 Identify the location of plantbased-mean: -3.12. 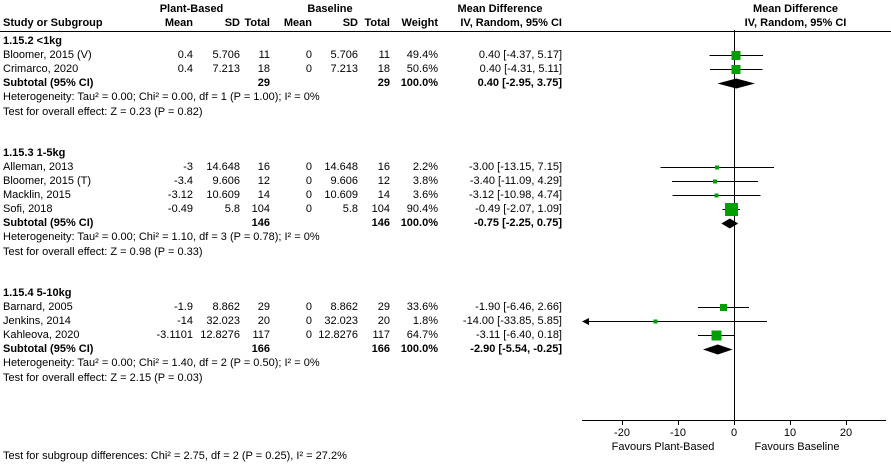
(180, 195).